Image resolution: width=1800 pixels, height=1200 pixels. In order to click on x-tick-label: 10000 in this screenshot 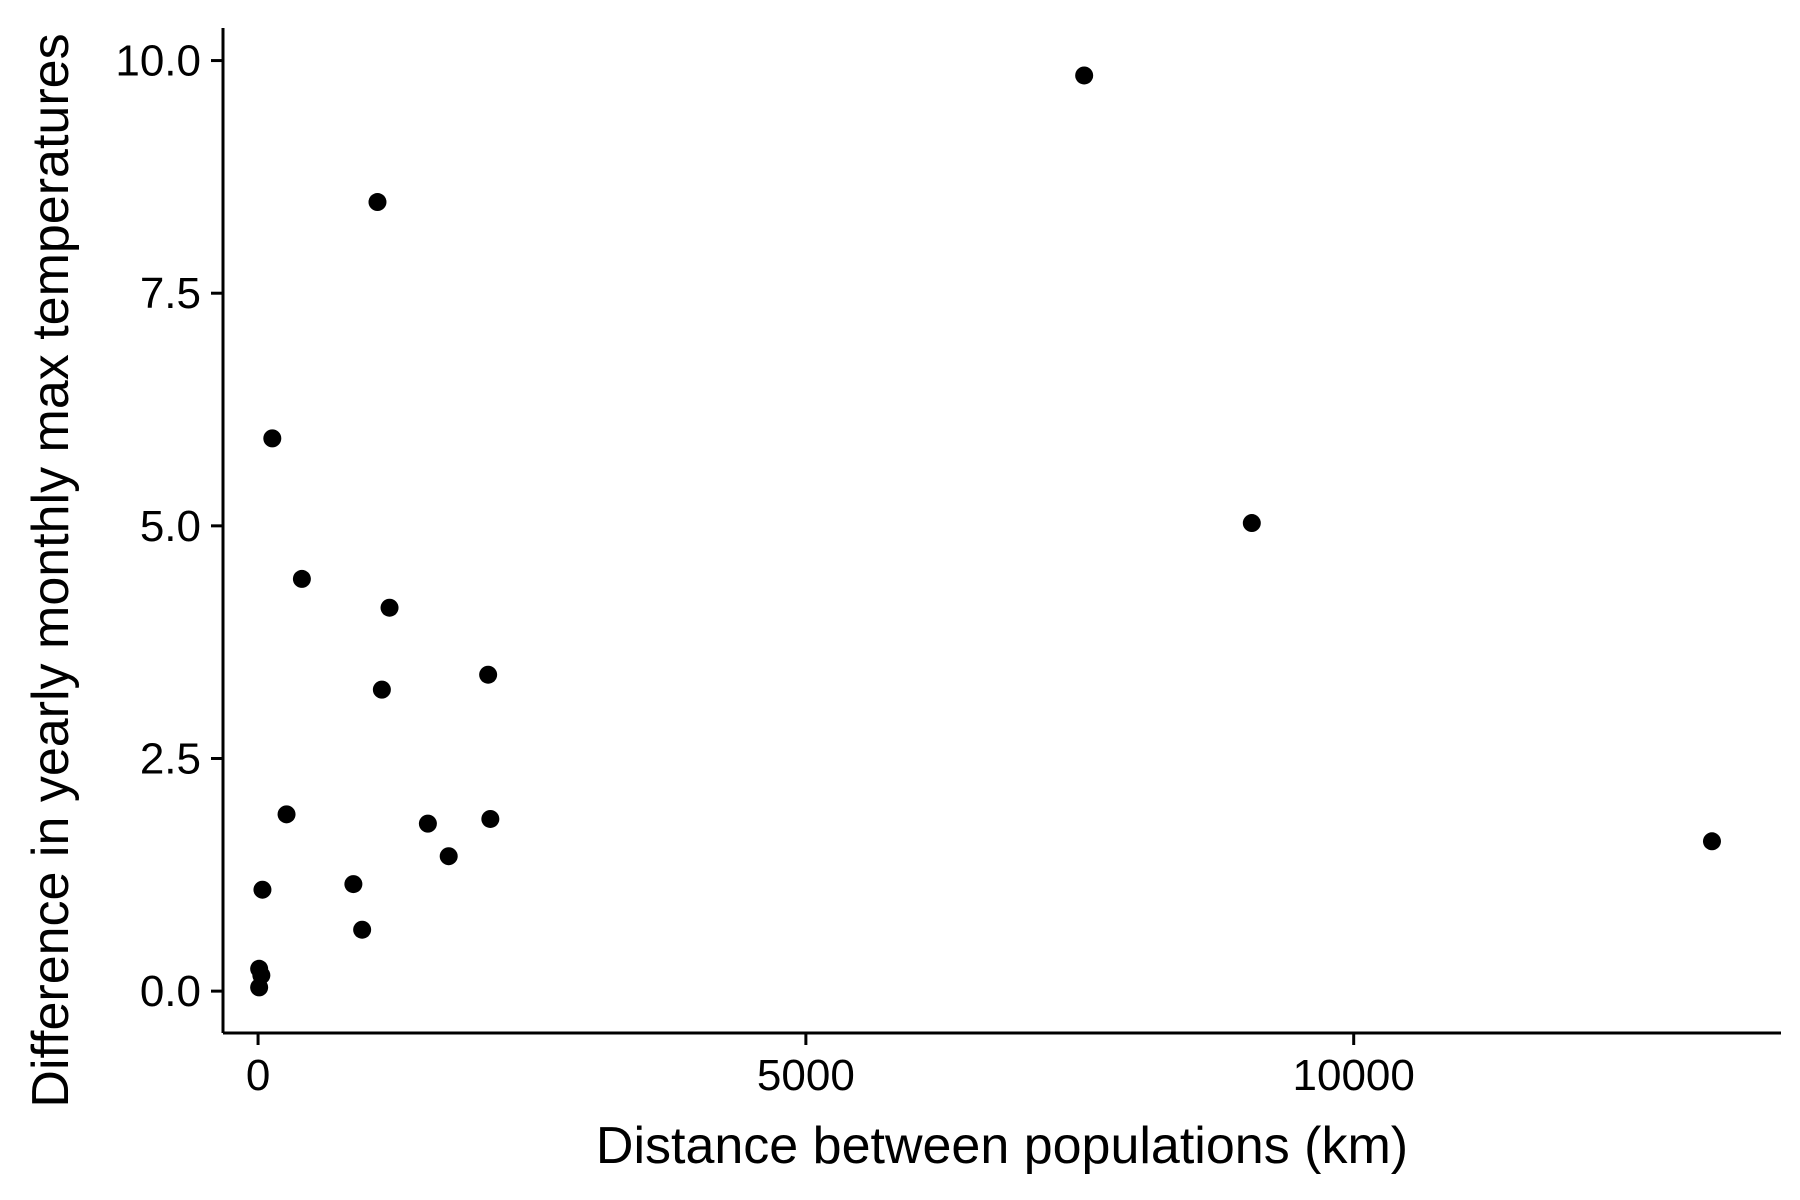, I will do `click(1354, 1075)`.